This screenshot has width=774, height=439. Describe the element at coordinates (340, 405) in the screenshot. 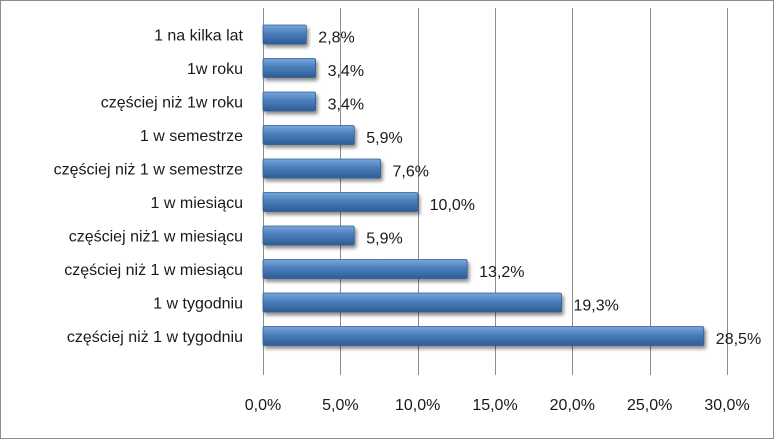

I see `x-tick-label: 5,0%` at that location.